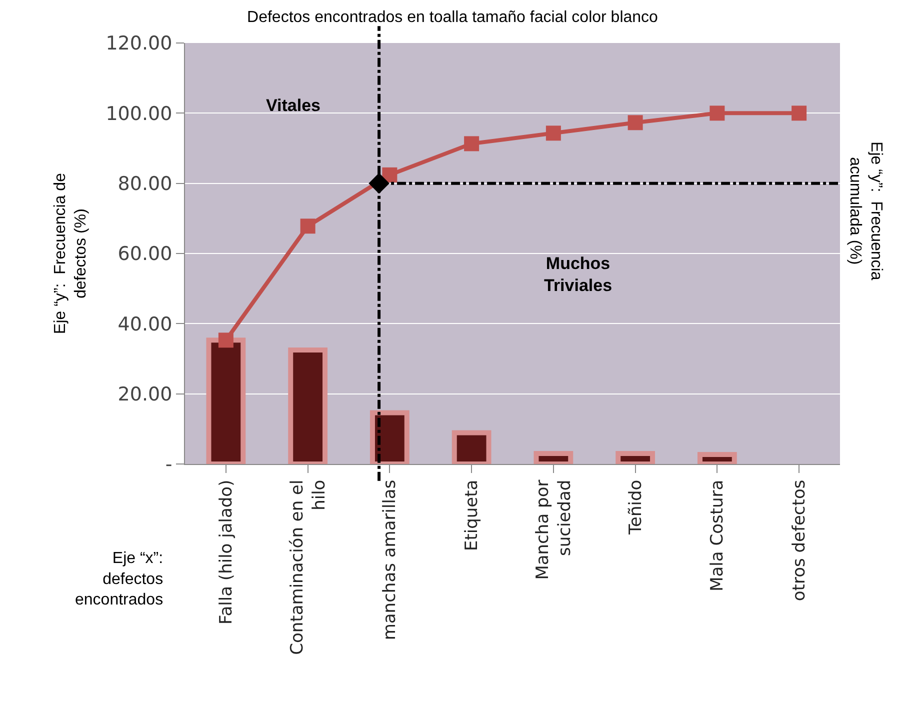  Describe the element at coordinates (308, 567) in the screenshot. I see `x-tick-label: Contaminación en el hilo` at that location.